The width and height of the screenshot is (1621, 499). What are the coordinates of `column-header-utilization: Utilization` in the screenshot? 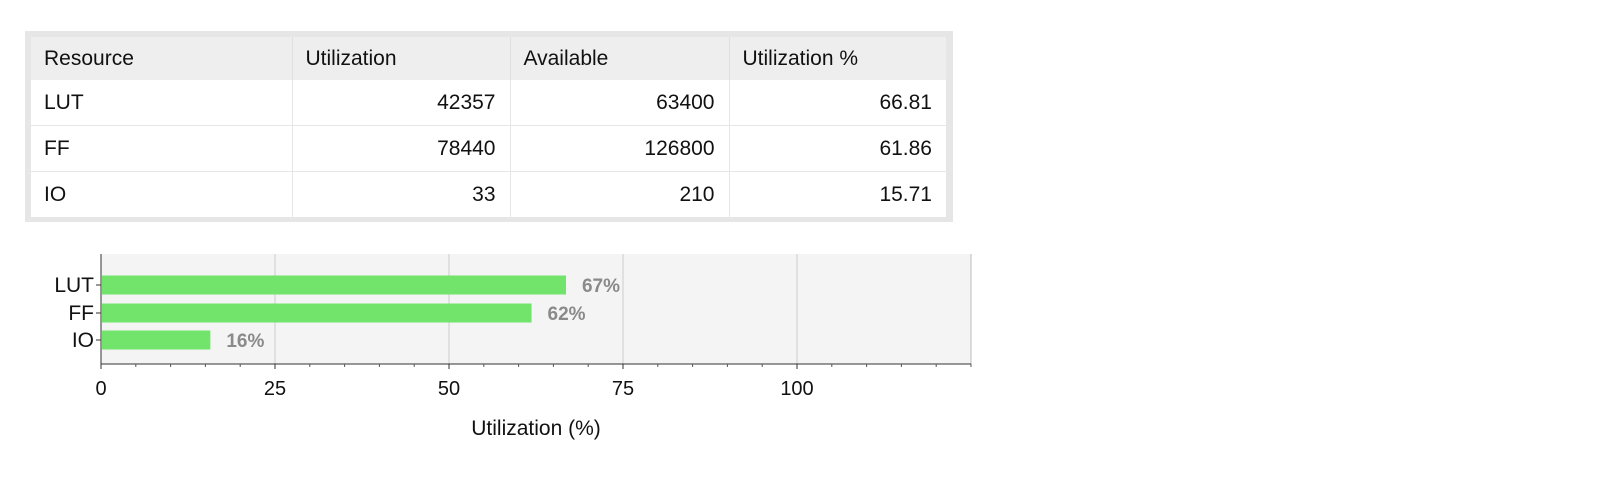 It's located at (401, 58).